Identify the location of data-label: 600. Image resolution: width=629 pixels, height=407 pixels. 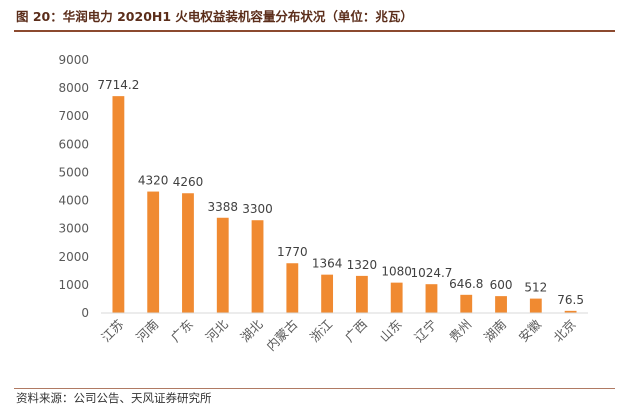
(501, 285).